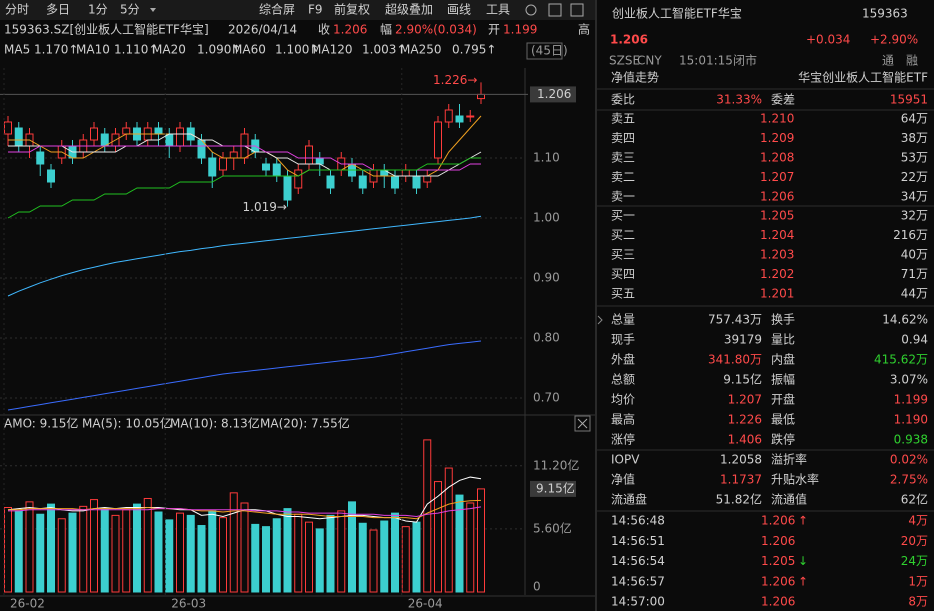 The image size is (934, 611). Describe the element at coordinates (739, 100) in the screenshot. I see `label: 31.33%` at that location.